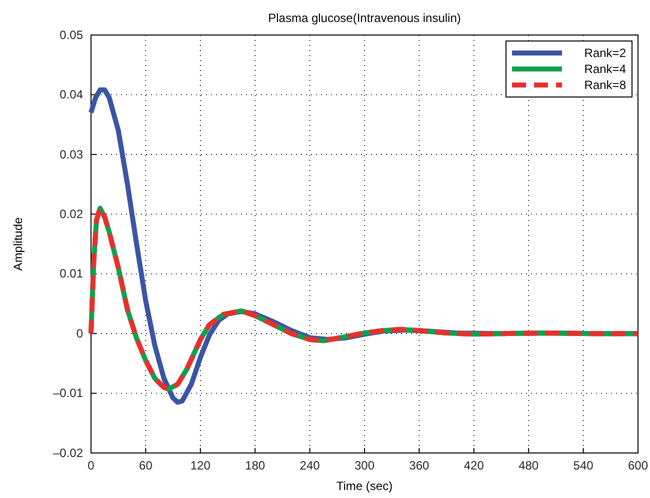 The image size is (650, 498). What do you see at coordinates (72, 35) in the screenshot?
I see `y-tick-label: 0.05` at bounding box center [72, 35].